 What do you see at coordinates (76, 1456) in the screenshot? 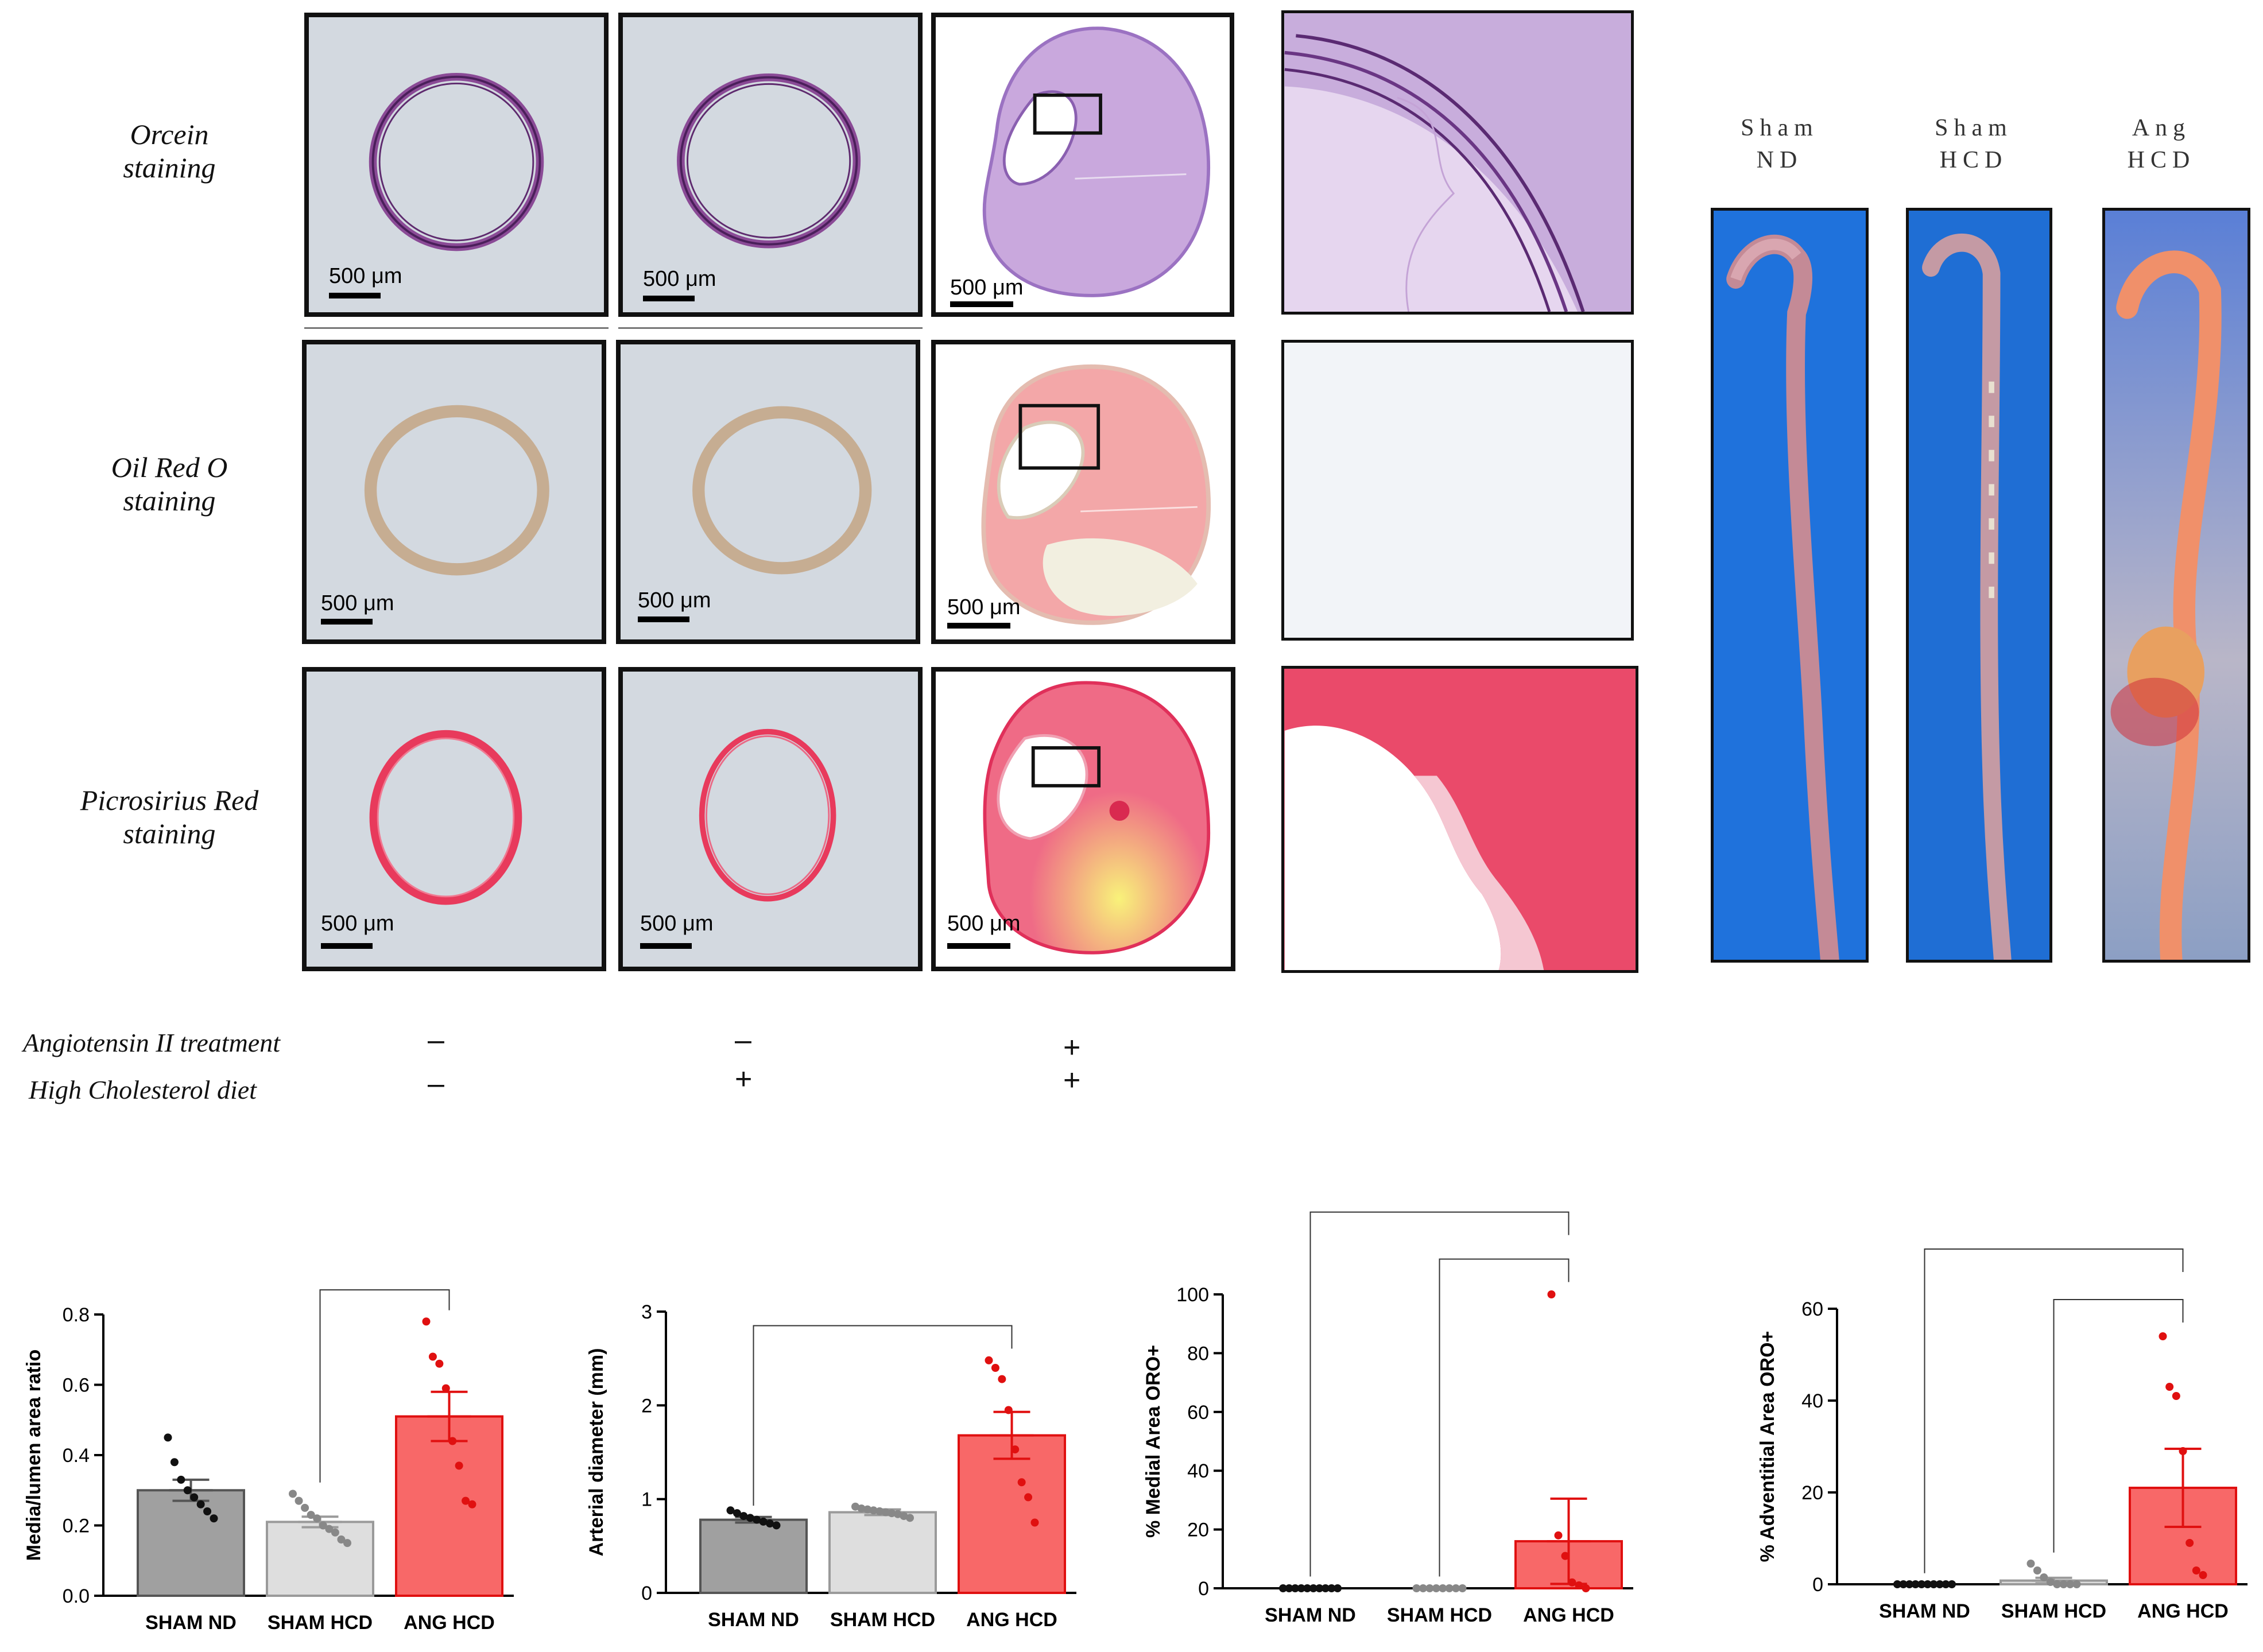
I see `y-tick-label: 0.4` at bounding box center [76, 1456].